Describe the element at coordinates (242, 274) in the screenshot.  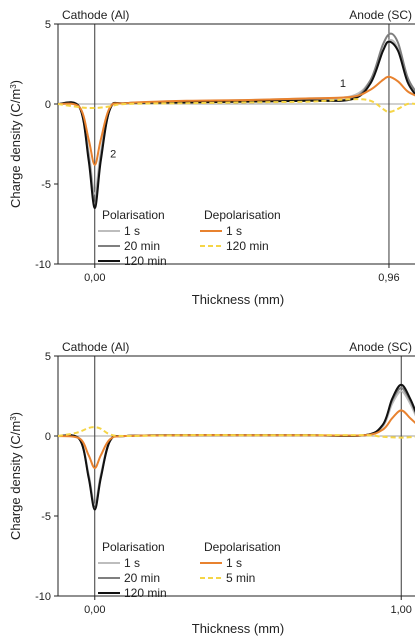
I see `x-axis-ticks: 0,00 0,96` at that location.